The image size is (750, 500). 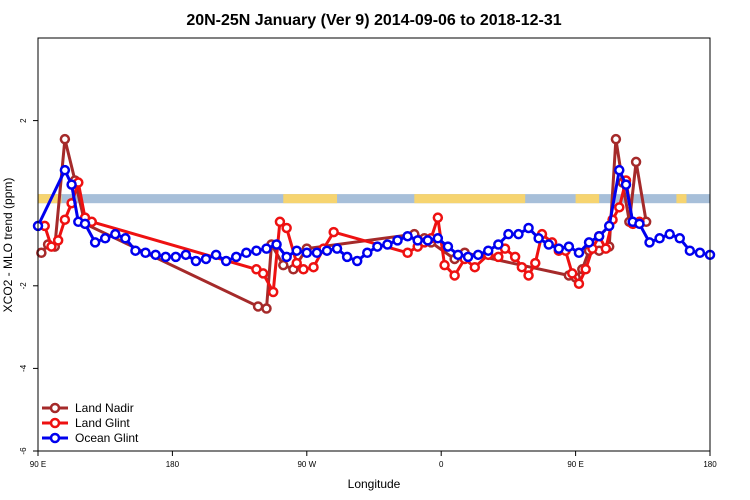 I want to click on y-axis-label: XCO2 - MLO trend (ppm), so click(x=8, y=245).